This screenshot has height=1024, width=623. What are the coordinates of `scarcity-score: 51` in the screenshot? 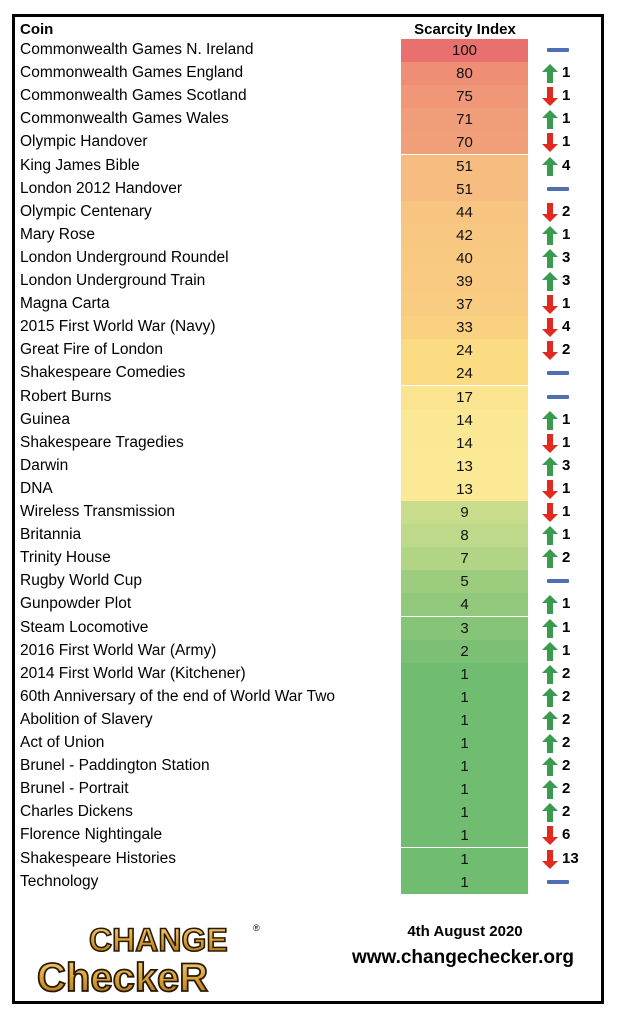 It's located at (464, 189).